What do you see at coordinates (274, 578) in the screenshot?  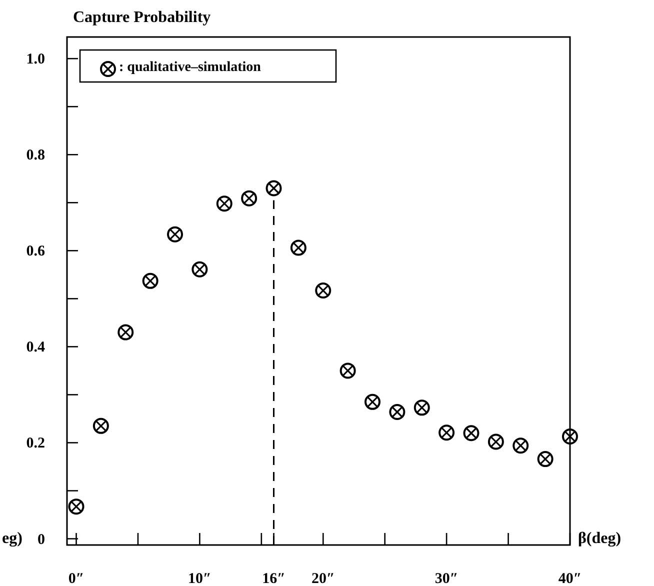 I see `x-tick-label: 16″` at bounding box center [274, 578].